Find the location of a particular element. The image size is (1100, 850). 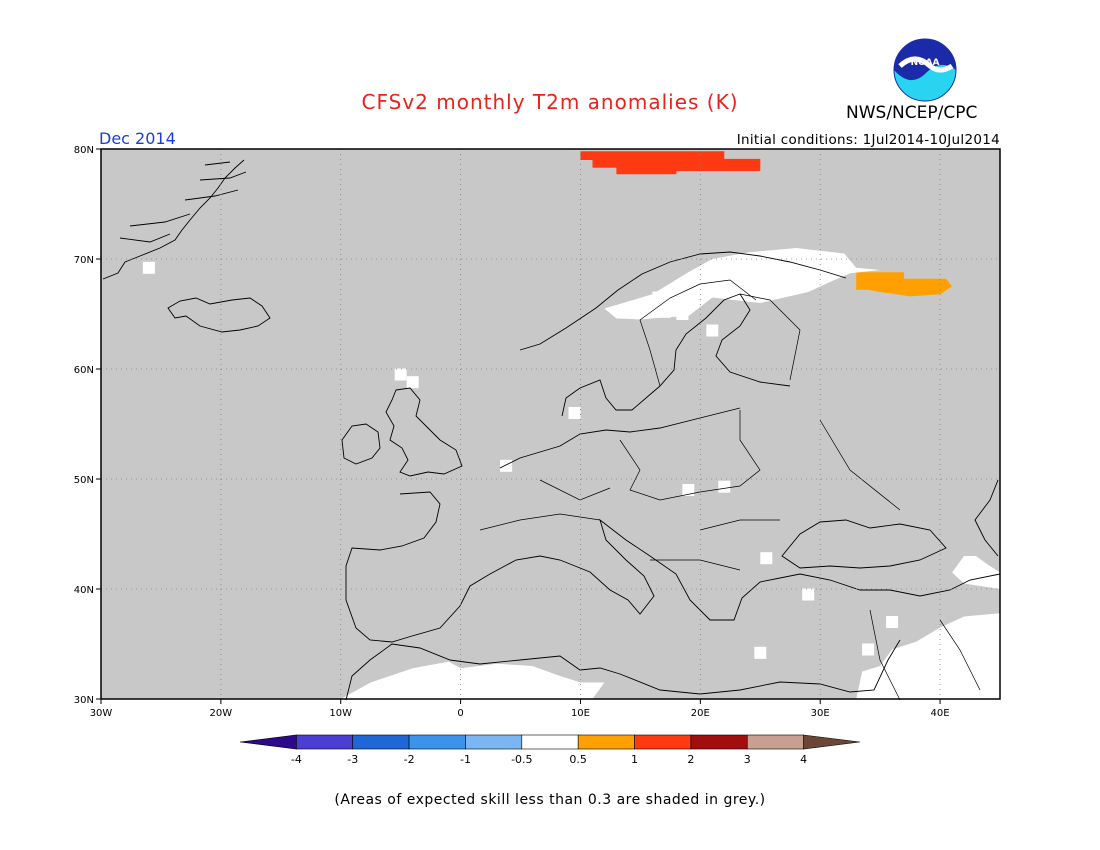

scandinavia-coast is located at coordinates (683, 334).